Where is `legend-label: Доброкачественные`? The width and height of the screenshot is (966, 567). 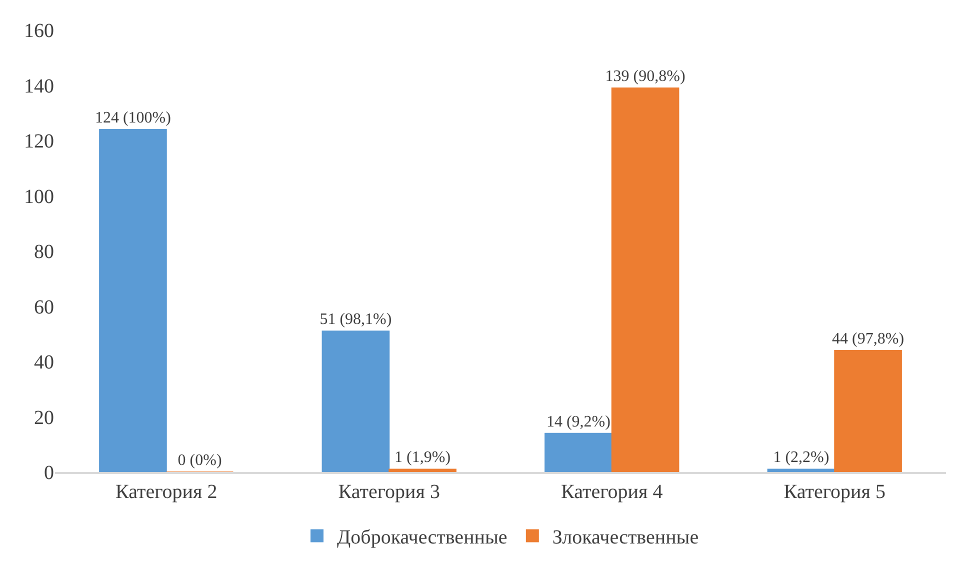 legend-label: Доброкачественные is located at coordinates (422, 537).